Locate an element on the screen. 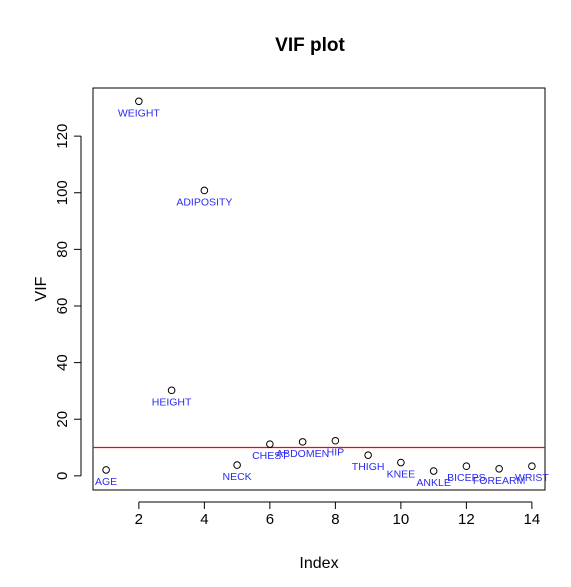  y-tick-label: 60 is located at coordinates (62, 306).